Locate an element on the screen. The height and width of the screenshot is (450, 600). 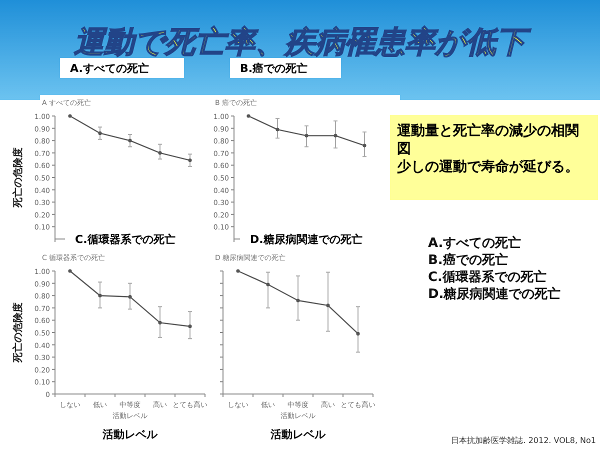
text: C.循環器系での死亡 is located at coordinates (487, 277).